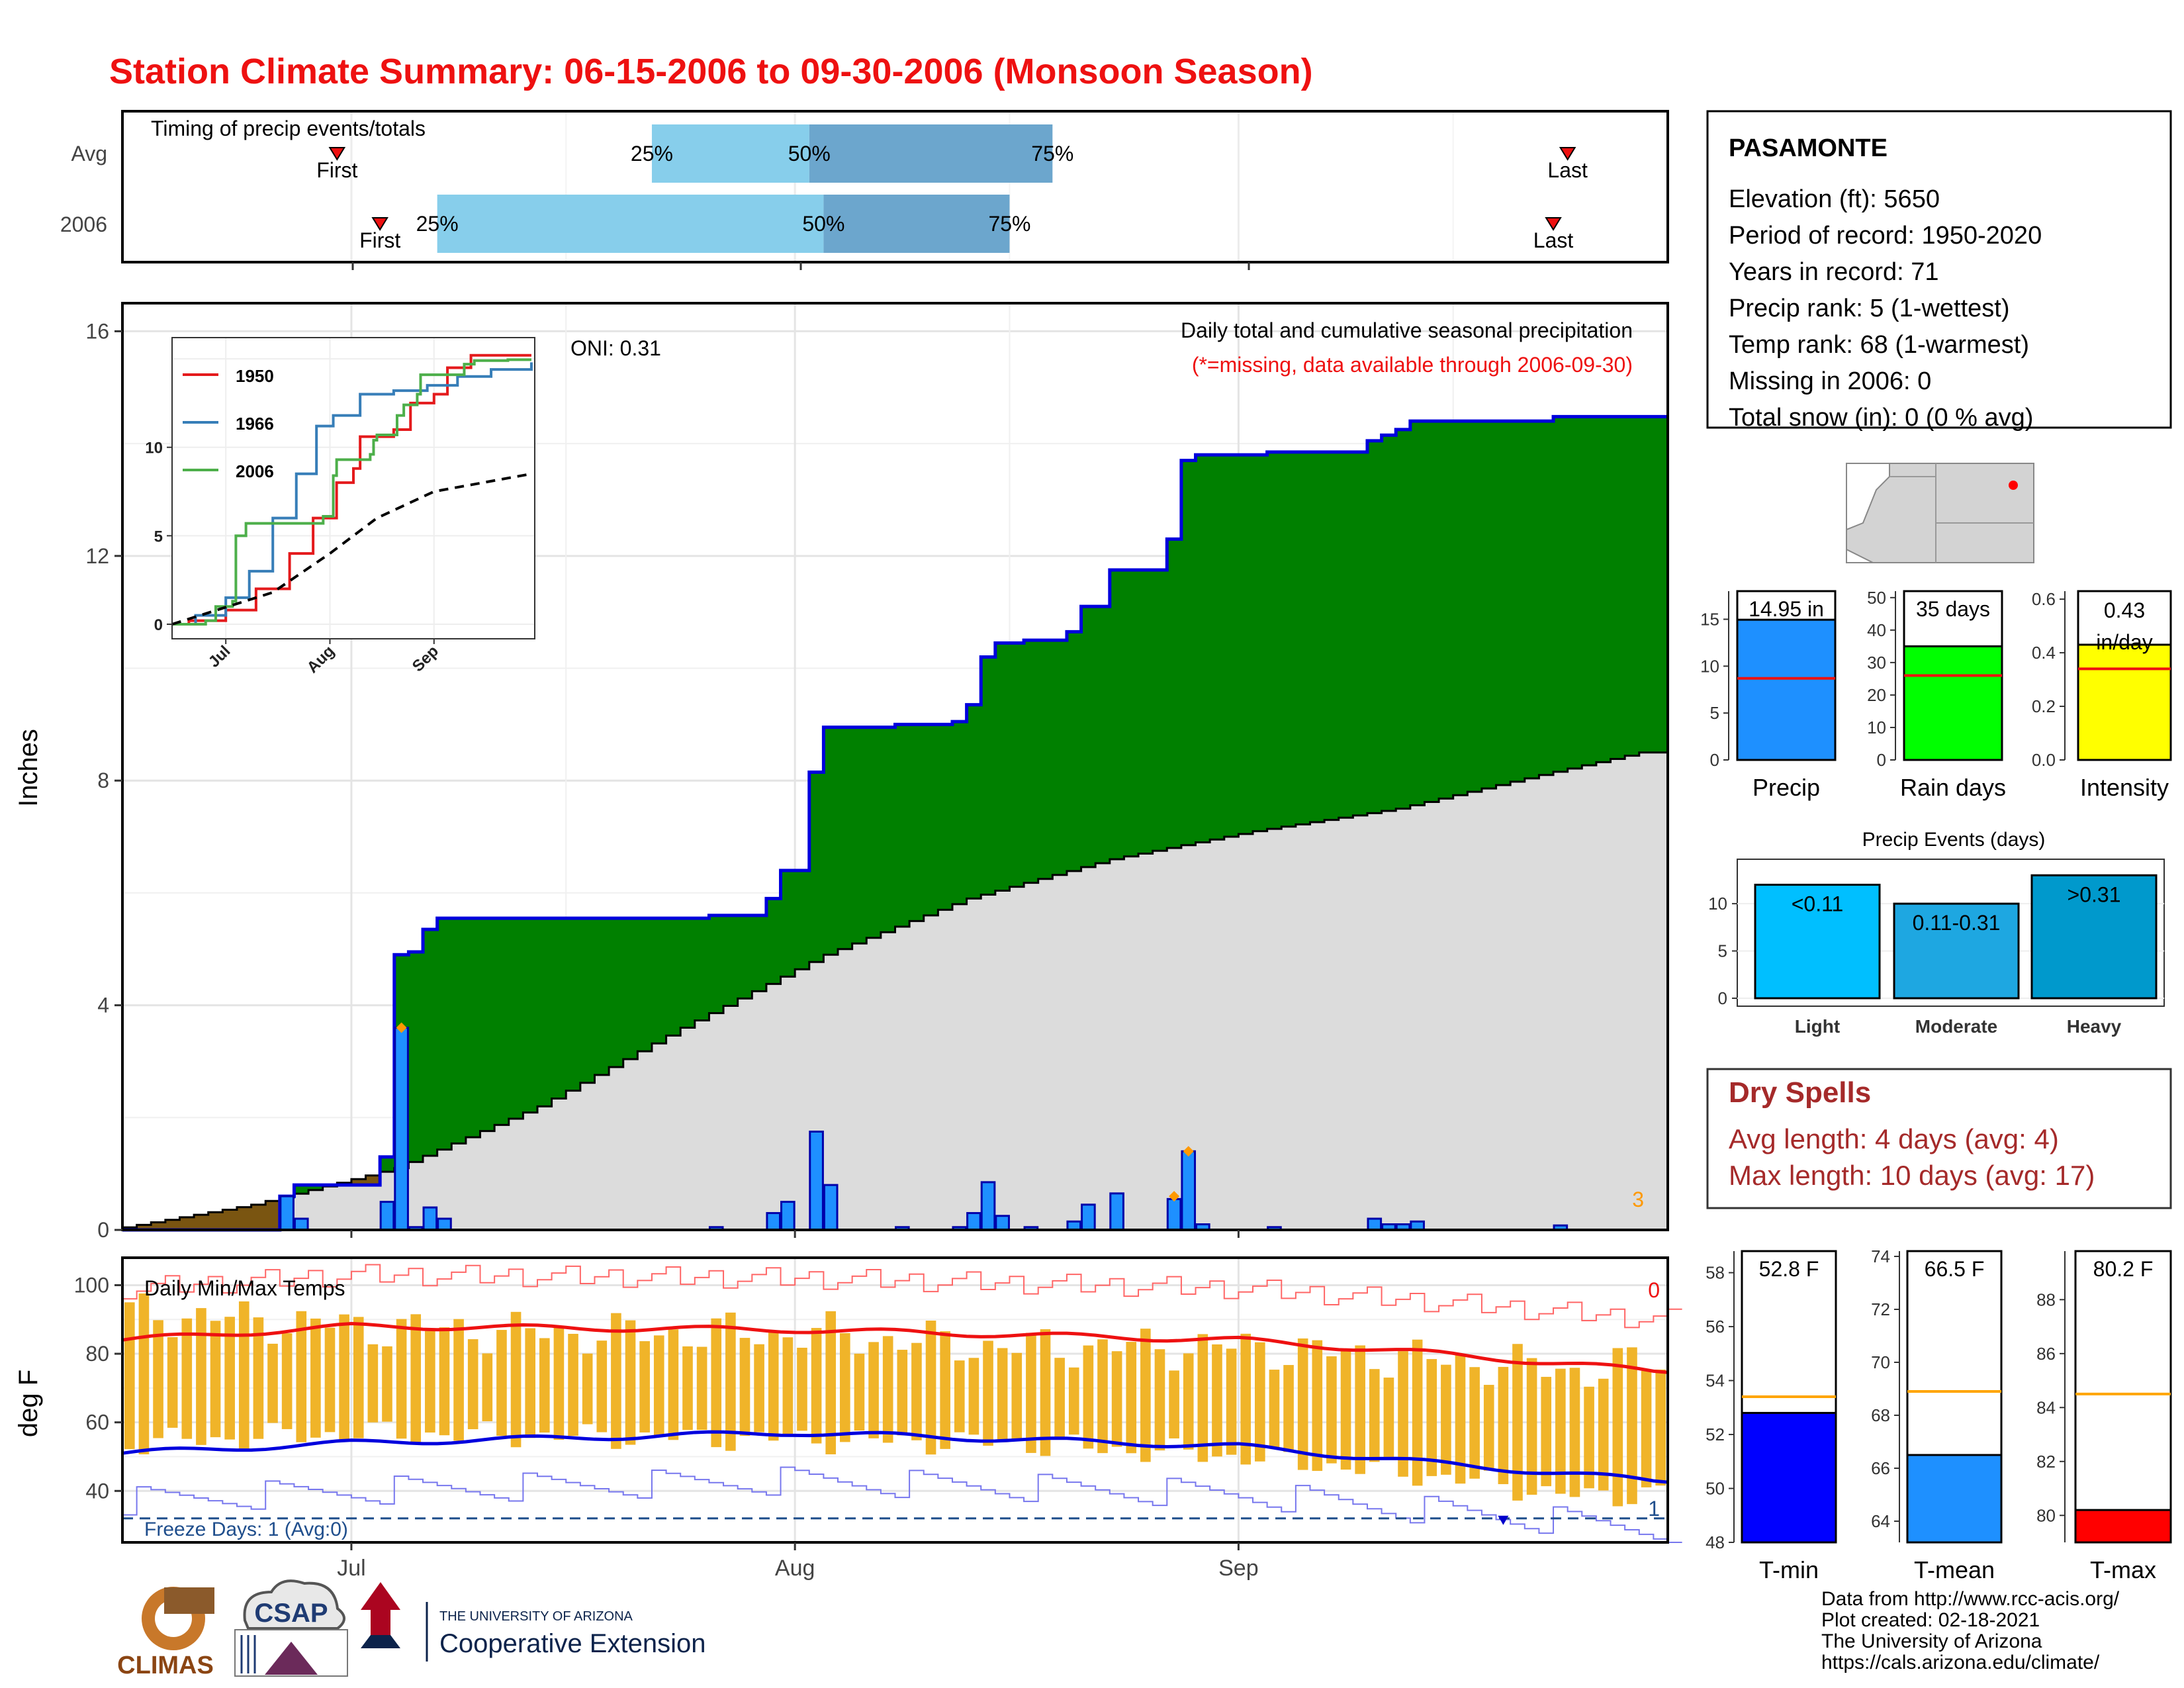 This screenshot has height=1688, width=2184. Describe the element at coordinates (2044, 599) in the screenshot. I see `intensity-tick-label: 0.6` at that location.